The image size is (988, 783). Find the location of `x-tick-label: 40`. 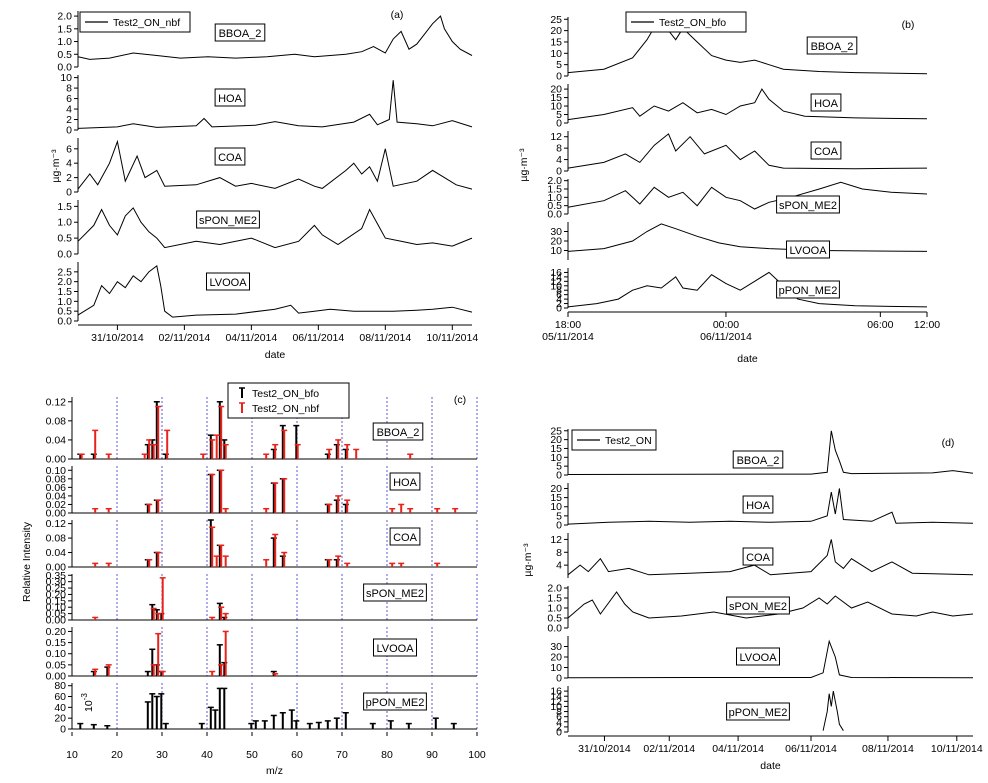

x-tick-label: 40 is located at coordinates (207, 755).